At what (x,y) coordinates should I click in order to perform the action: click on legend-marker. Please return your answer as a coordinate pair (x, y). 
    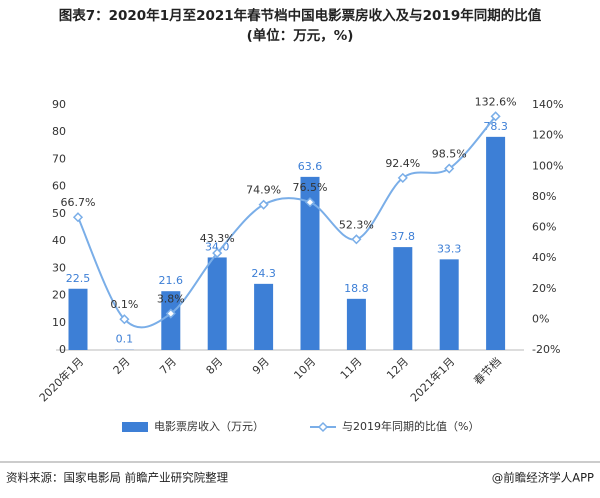
    Looking at the image, I should click on (323, 427).